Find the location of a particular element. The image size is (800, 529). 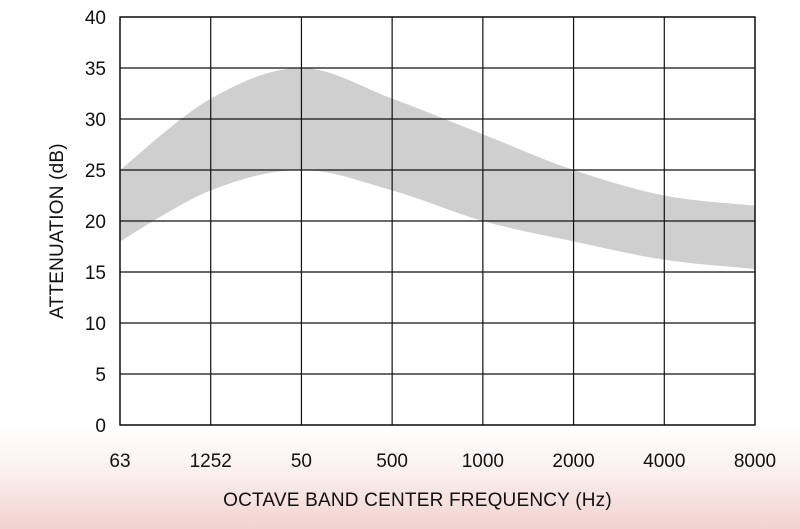

y-tick-label: 40 is located at coordinates (95, 18).